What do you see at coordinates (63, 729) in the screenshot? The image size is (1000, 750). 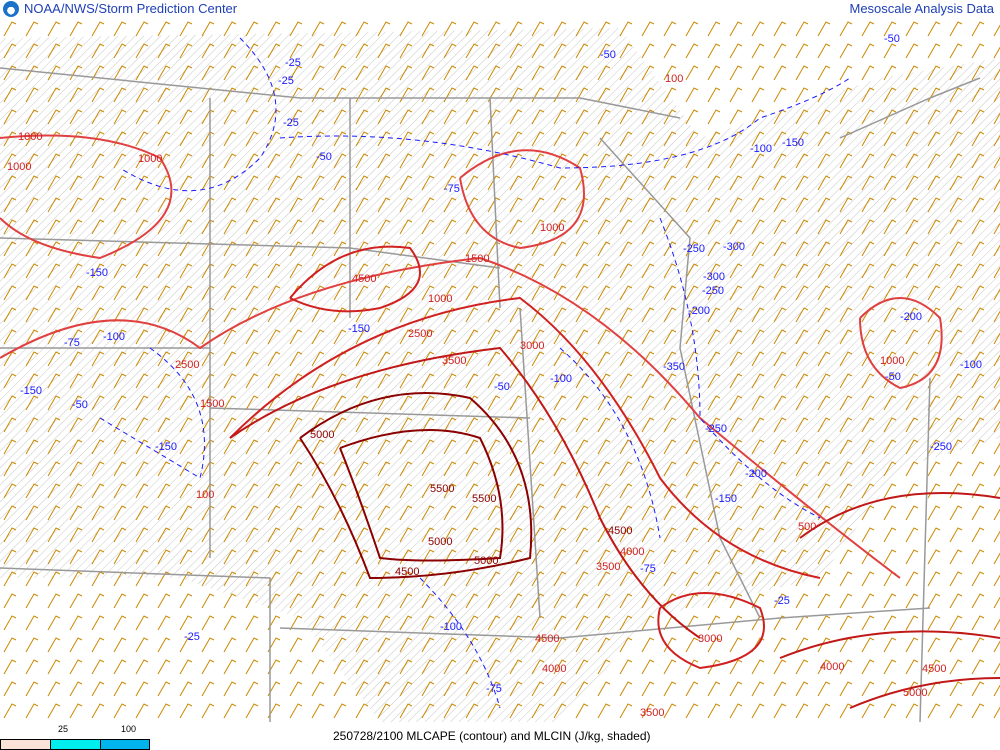 I see `legend-tick: 25` at bounding box center [63, 729].